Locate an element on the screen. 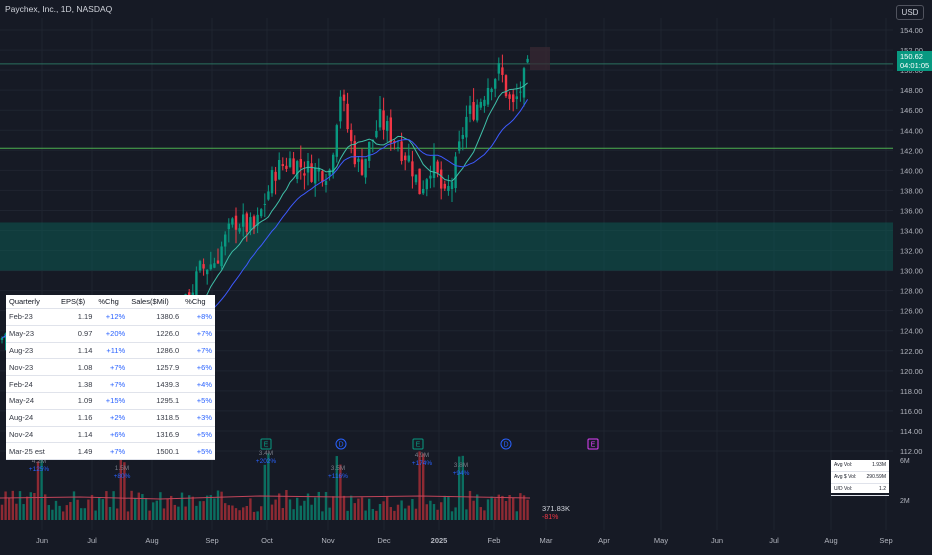 This screenshot has width=932, height=555. price-tick-label: 148.00 is located at coordinates (911, 90).